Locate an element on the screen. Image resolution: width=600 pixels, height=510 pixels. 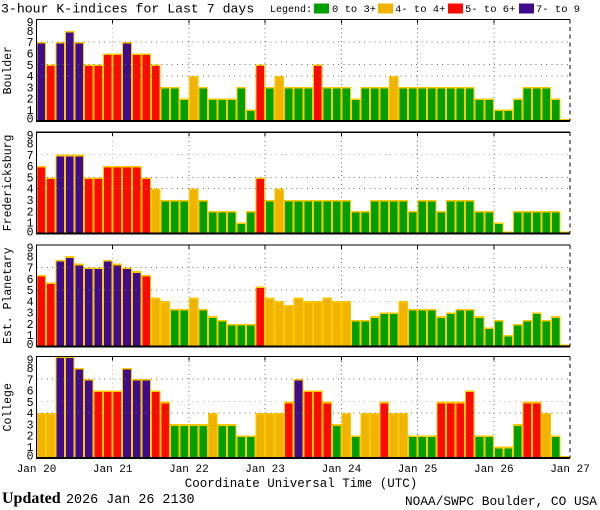
svg-text: Jan 21 is located at coordinates (113, 470).